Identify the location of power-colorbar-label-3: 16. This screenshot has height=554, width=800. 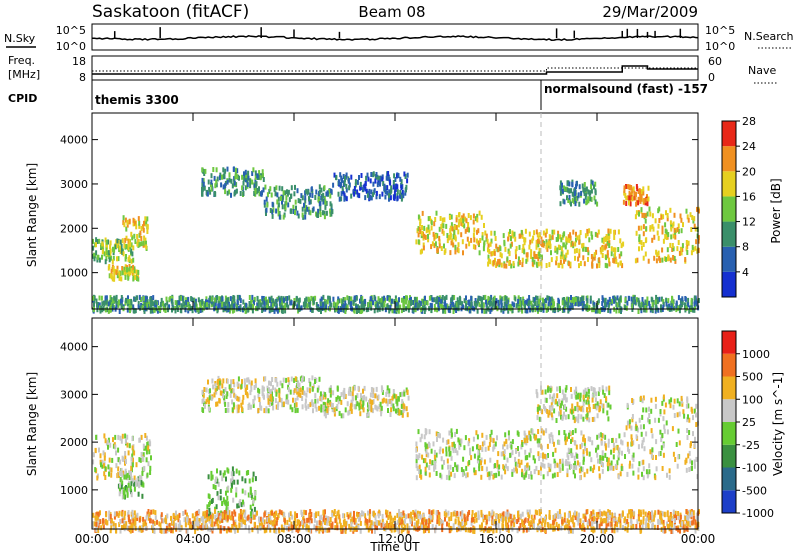
(749, 196).